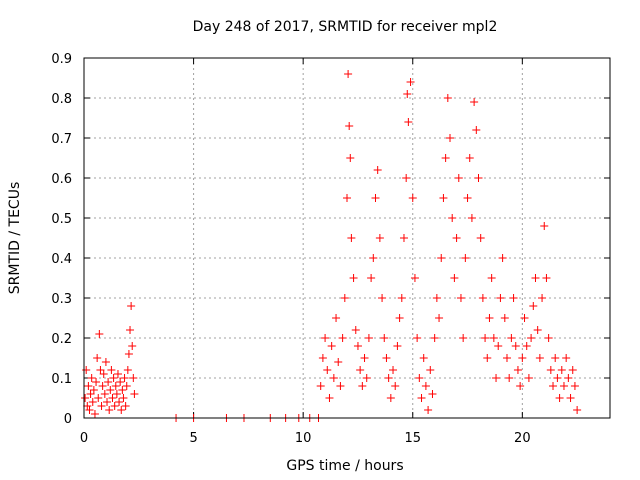 This screenshot has width=640, height=480. What do you see at coordinates (193, 438) in the screenshot?
I see `x-tick-label: 5` at bounding box center [193, 438].